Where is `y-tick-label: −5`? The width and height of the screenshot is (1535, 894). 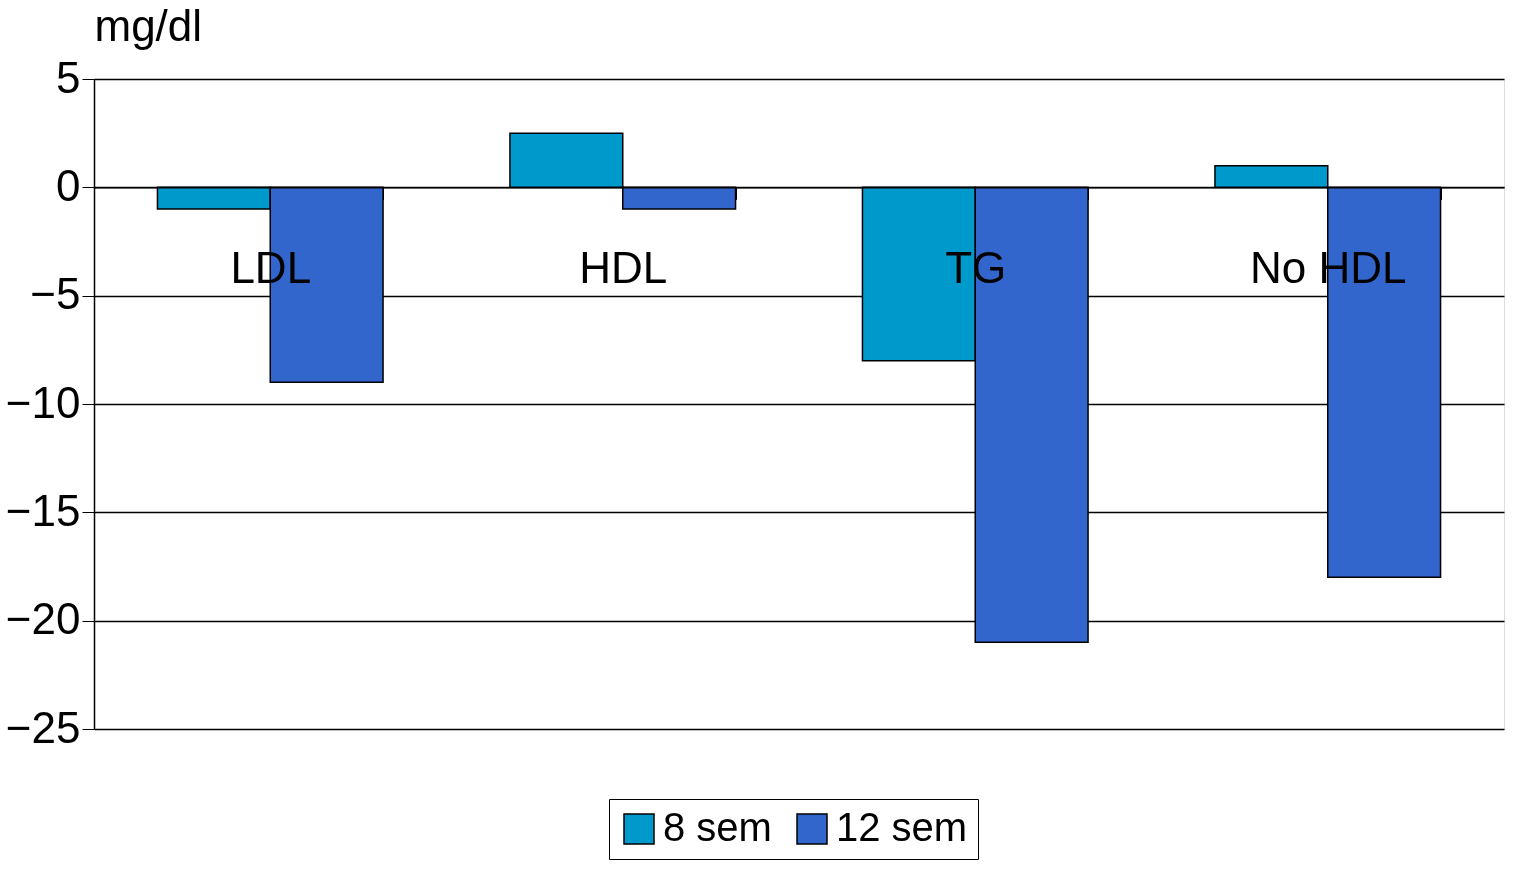 y-tick-label: −5 is located at coordinates (55, 294).